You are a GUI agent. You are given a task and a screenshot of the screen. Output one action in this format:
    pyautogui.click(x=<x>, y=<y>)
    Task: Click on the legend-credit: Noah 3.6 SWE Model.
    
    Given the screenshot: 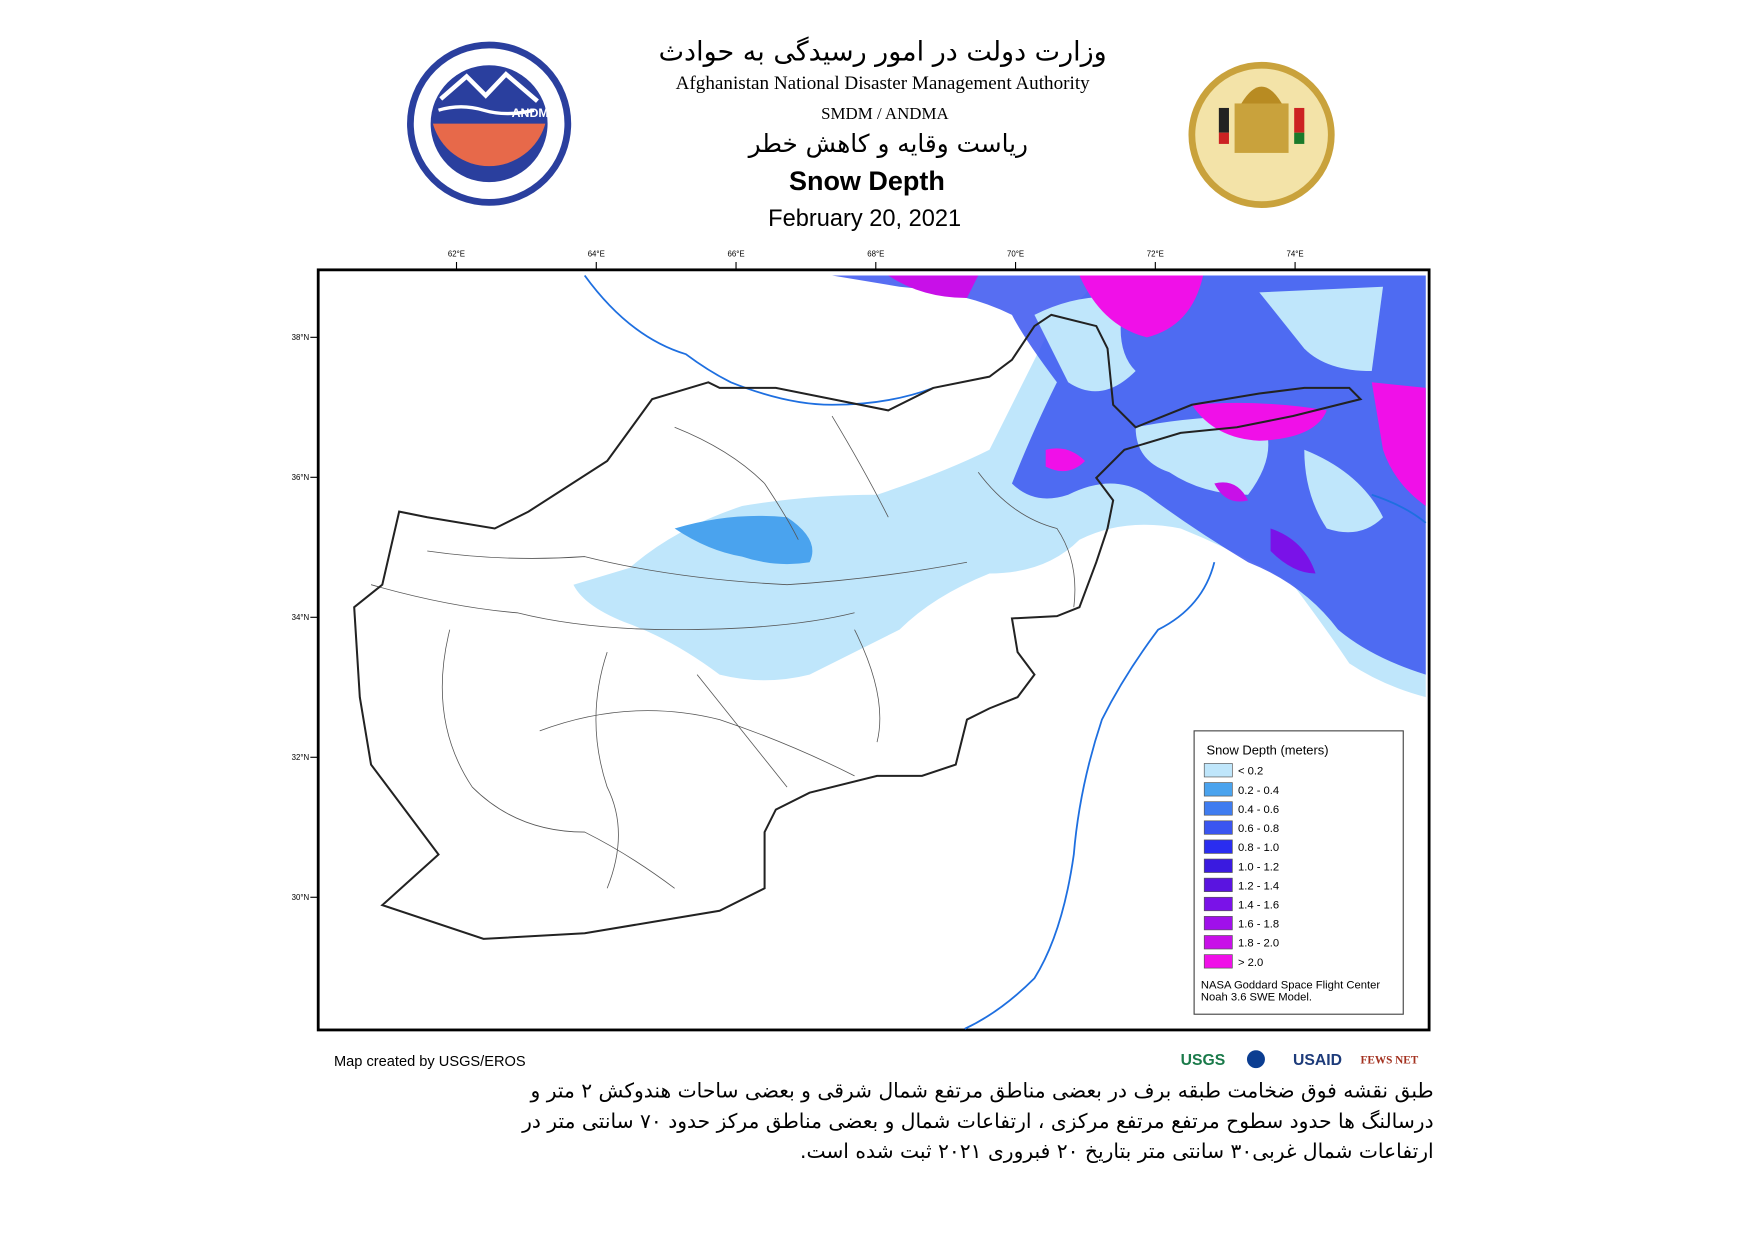 What is the action you would take?
    pyautogui.click(x=1256, y=998)
    